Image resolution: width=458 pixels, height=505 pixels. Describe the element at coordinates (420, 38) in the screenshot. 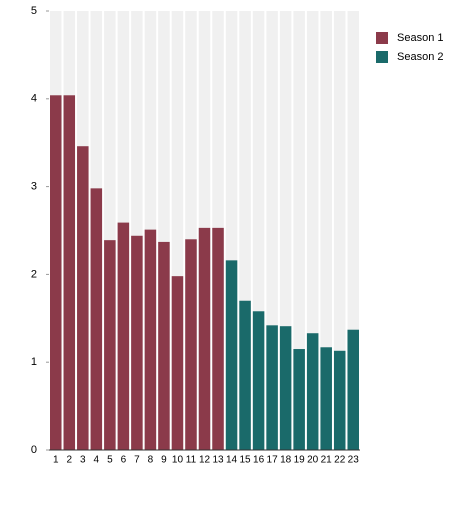

I see `legend-label: Season 1` at that location.